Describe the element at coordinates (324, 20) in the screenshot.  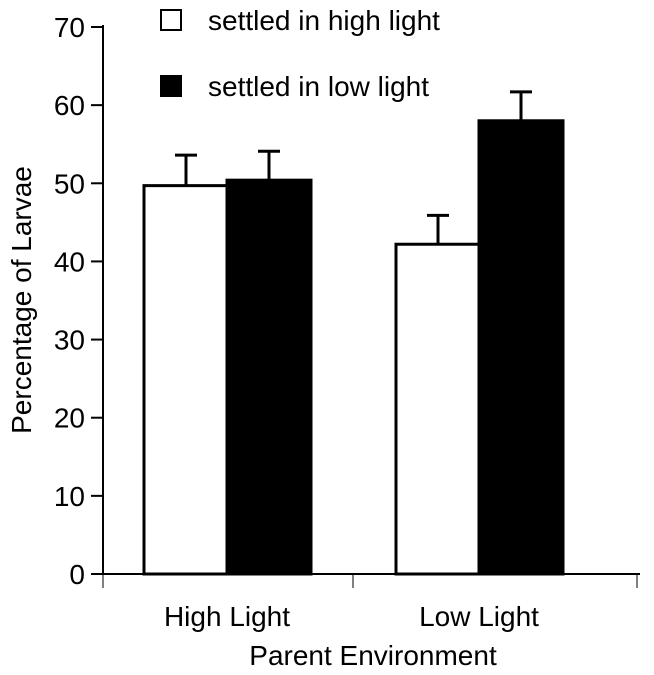
I see `legend-label: settled in high light` at that location.